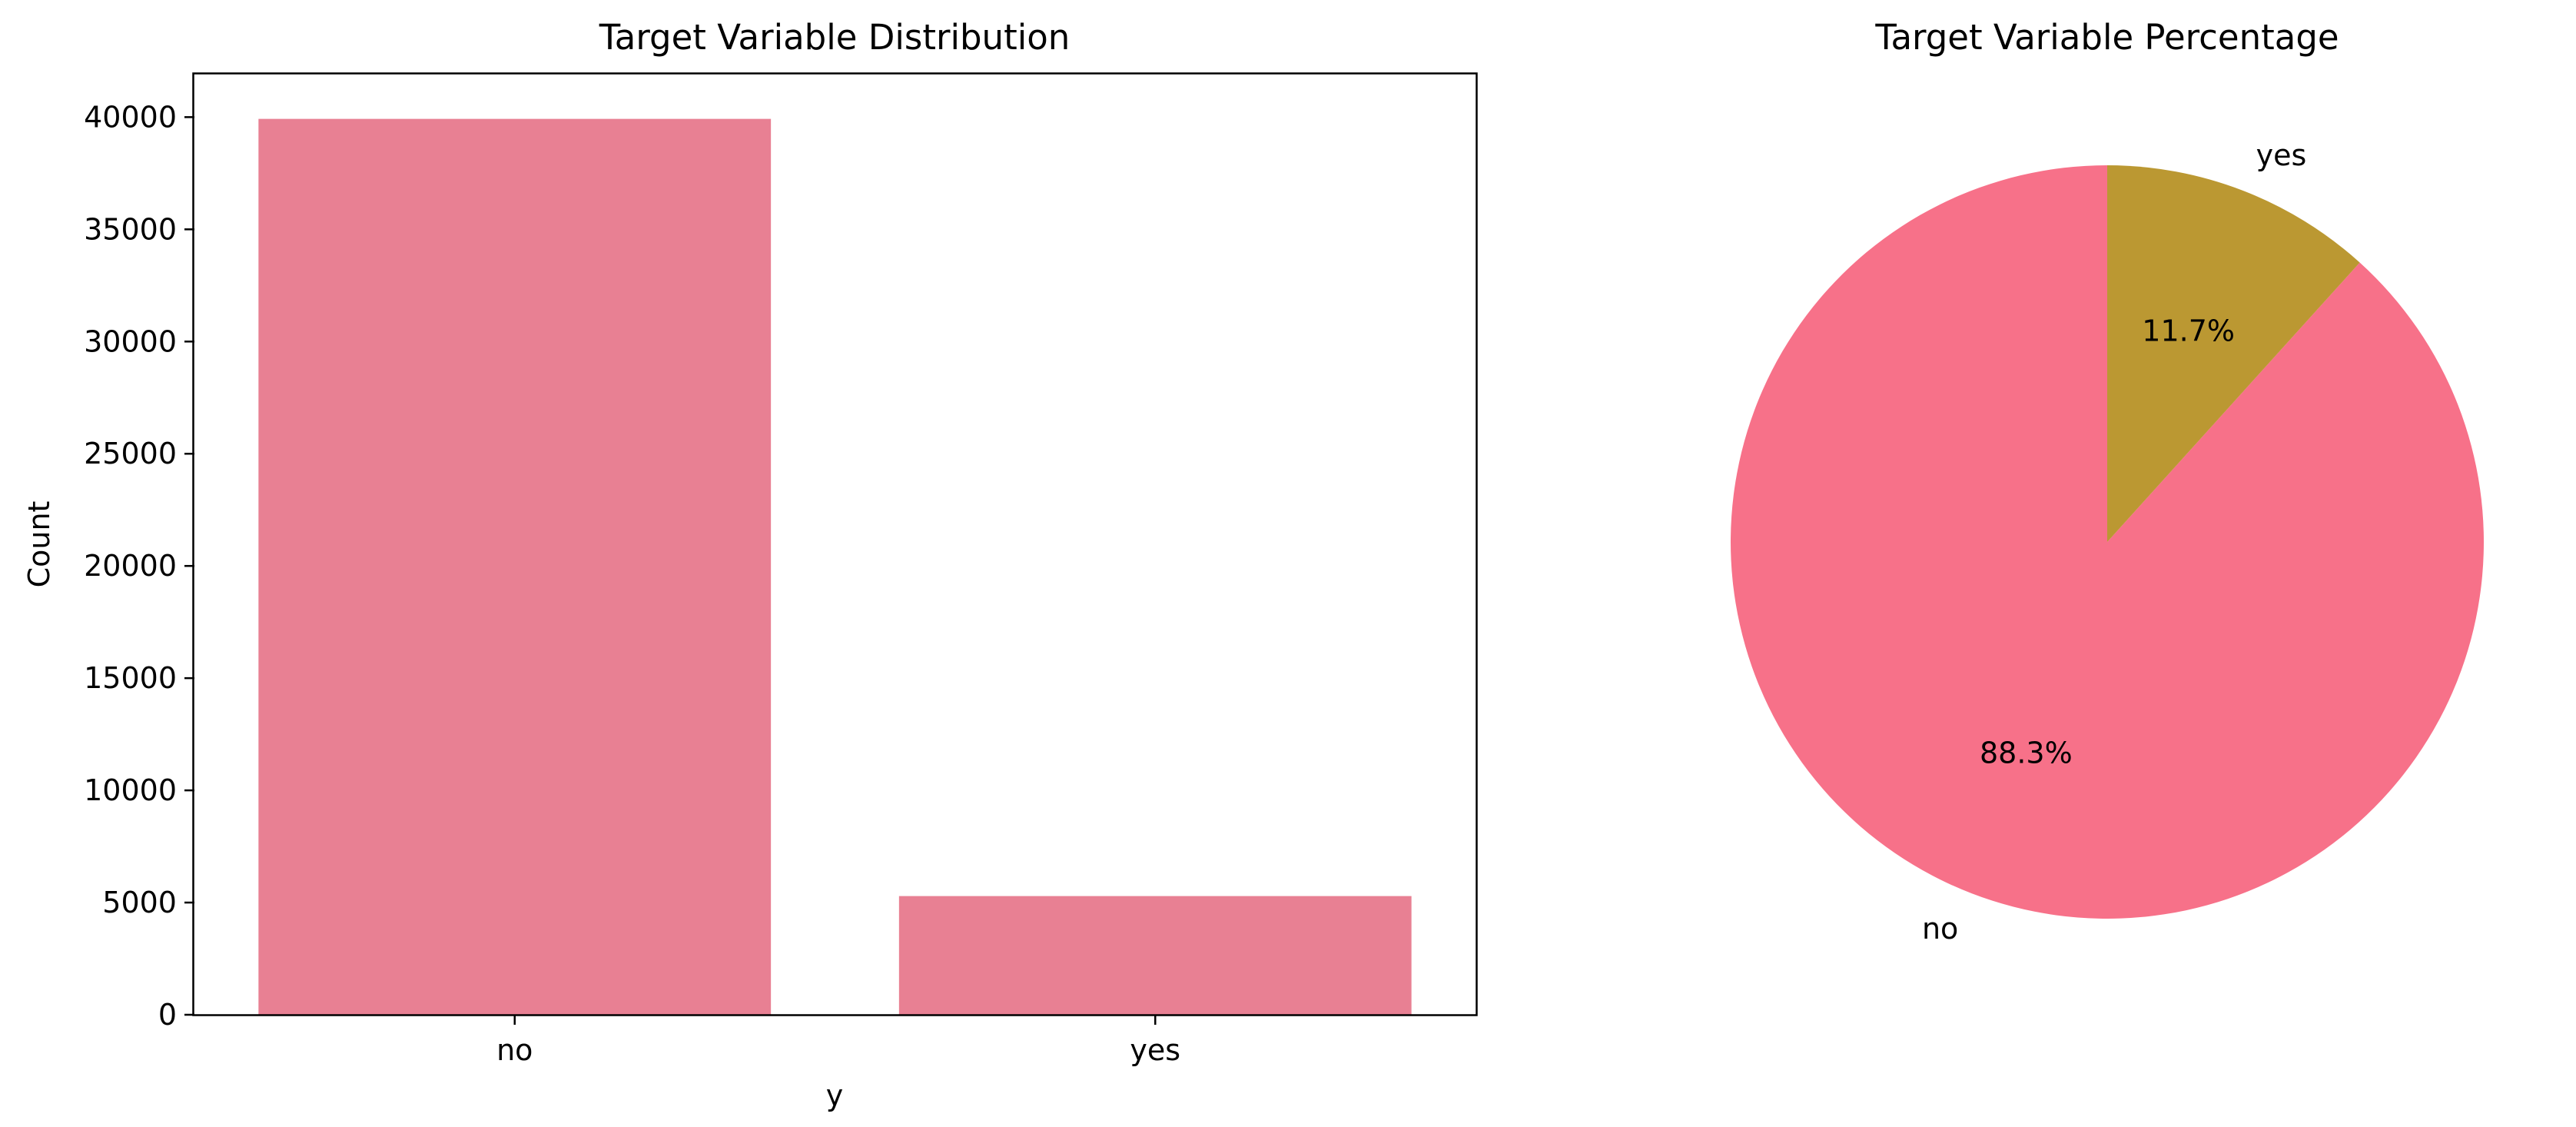 The height and width of the screenshot is (1127, 2576). What do you see at coordinates (2281, 155) in the screenshot?
I see `pie-label-yes: yes` at bounding box center [2281, 155].